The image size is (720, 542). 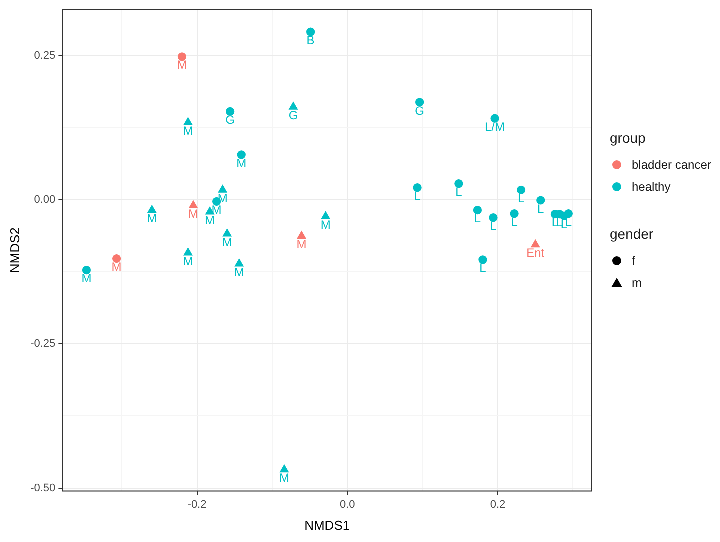 I want to click on x-tick-label: 0.0, so click(x=348, y=504).